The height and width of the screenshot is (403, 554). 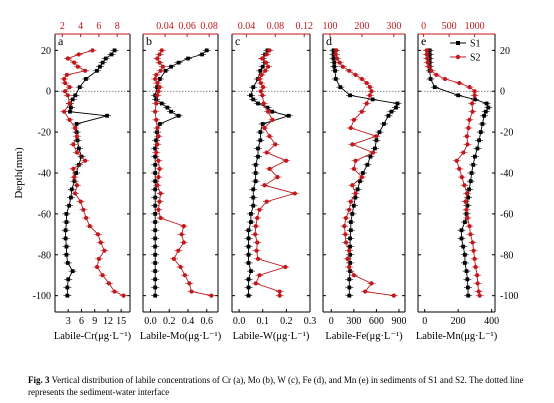 I want to click on x-tick-label-top: 200, so click(x=361, y=26).